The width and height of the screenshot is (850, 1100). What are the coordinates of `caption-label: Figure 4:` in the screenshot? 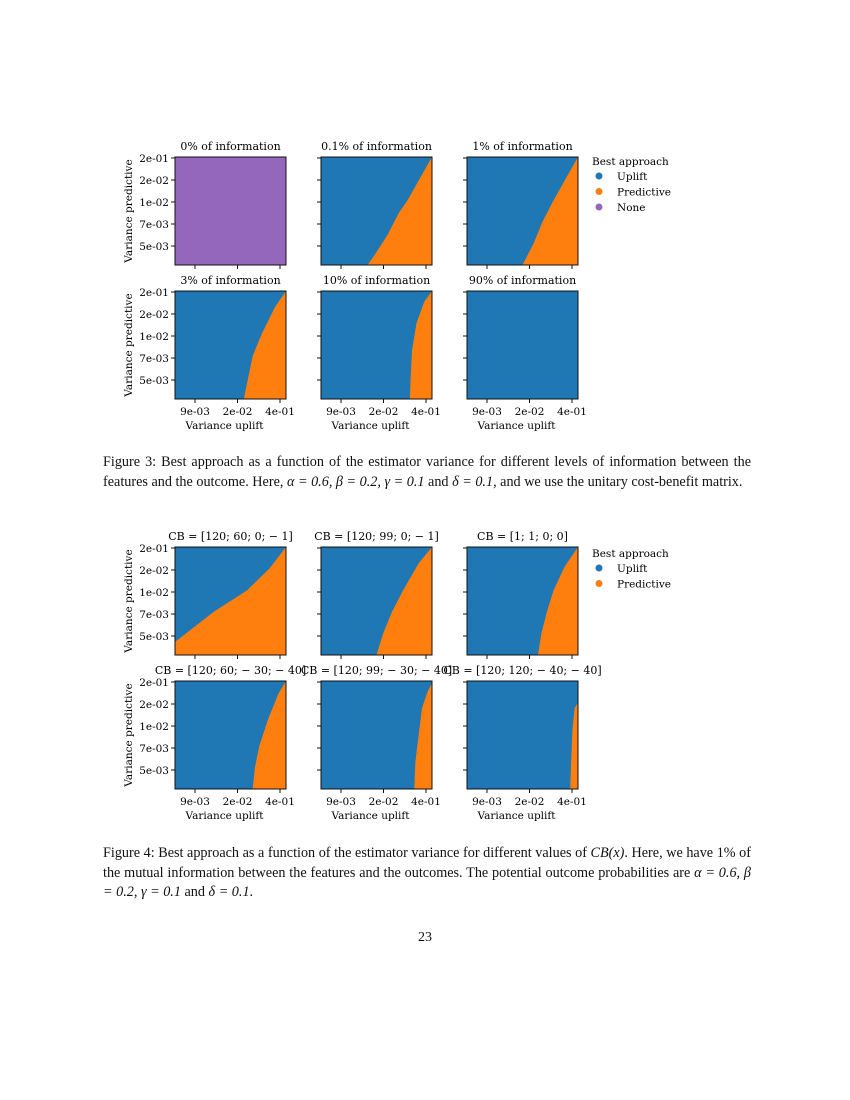 It's located at (129, 853).